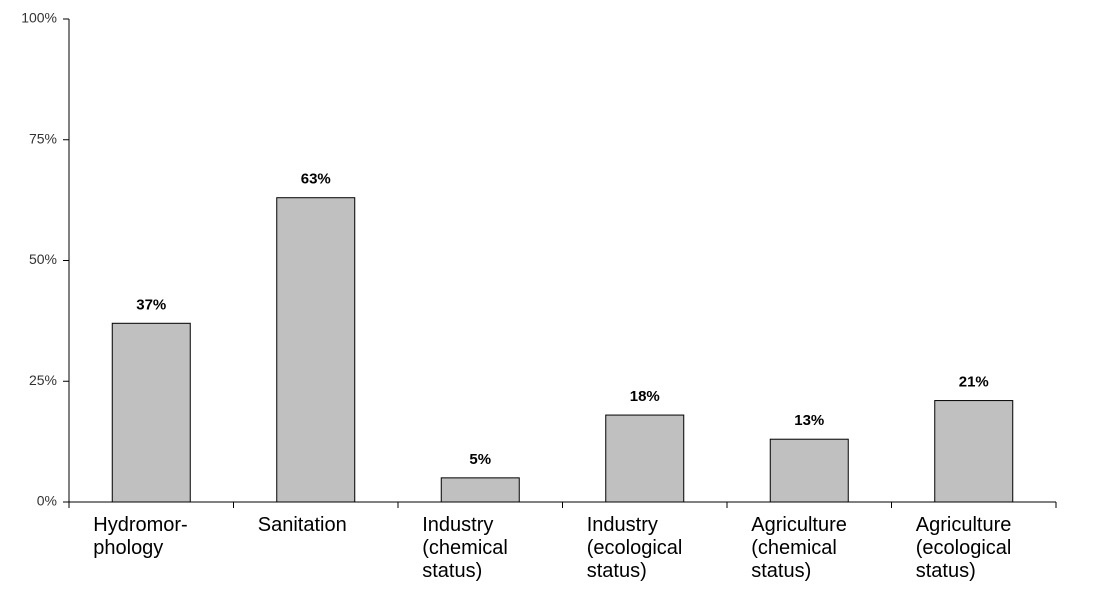 This screenshot has height=596, width=1099. I want to click on y-tick-label: 50%, so click(43, 259).